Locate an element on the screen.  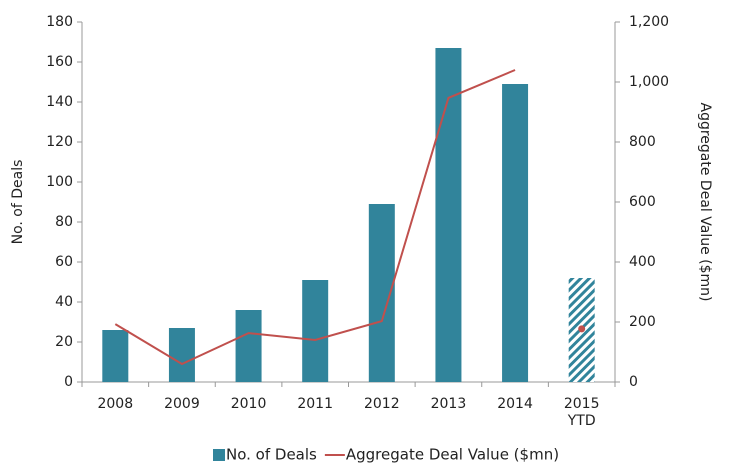
y2-tick-label: 1,000 is located at coordinates (649, 82).